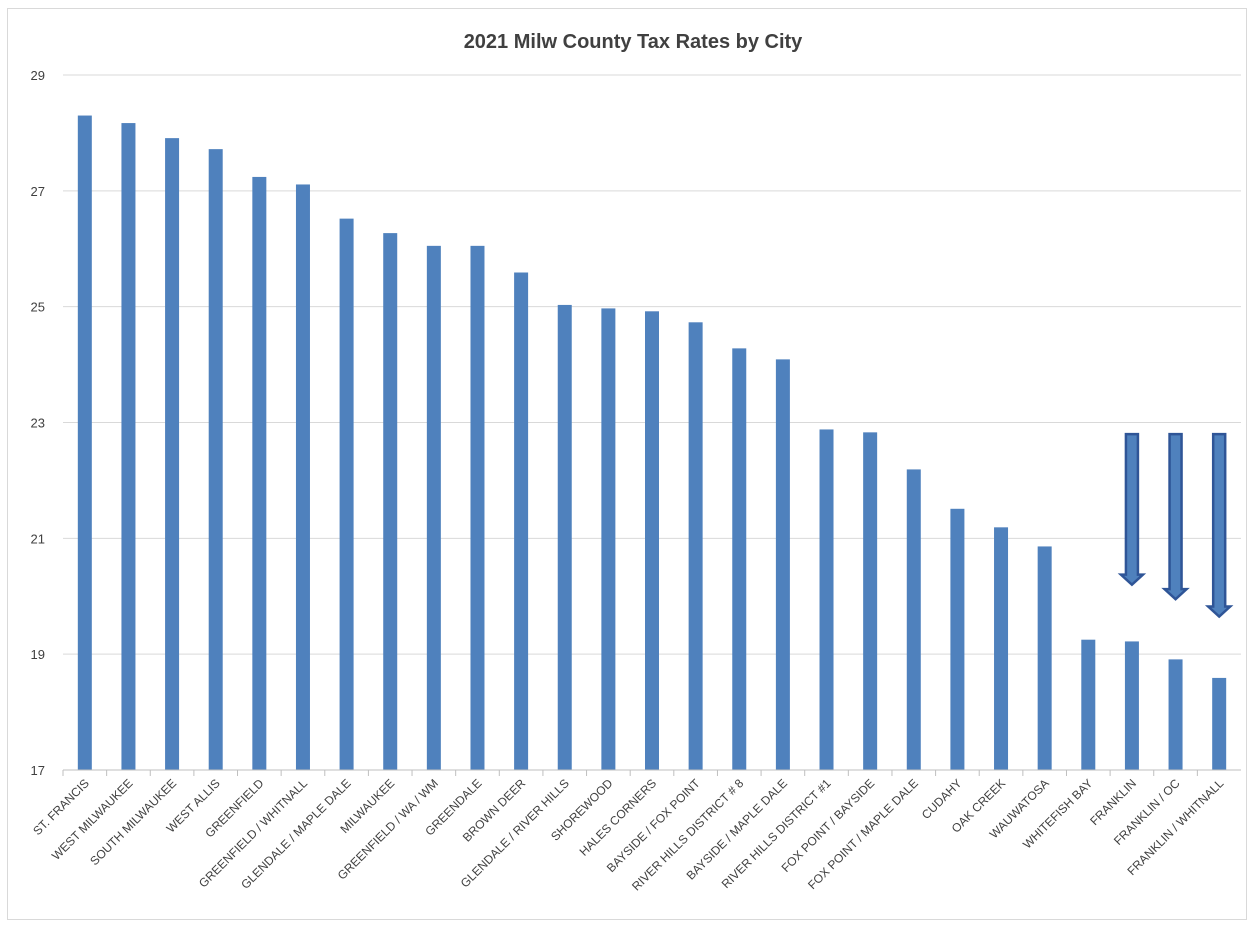 Image resolution: width=1254 pixels, height=926 pixels. I want to click on x-tick-label: SOUTH MILWAUKEE, so click(133, 822).